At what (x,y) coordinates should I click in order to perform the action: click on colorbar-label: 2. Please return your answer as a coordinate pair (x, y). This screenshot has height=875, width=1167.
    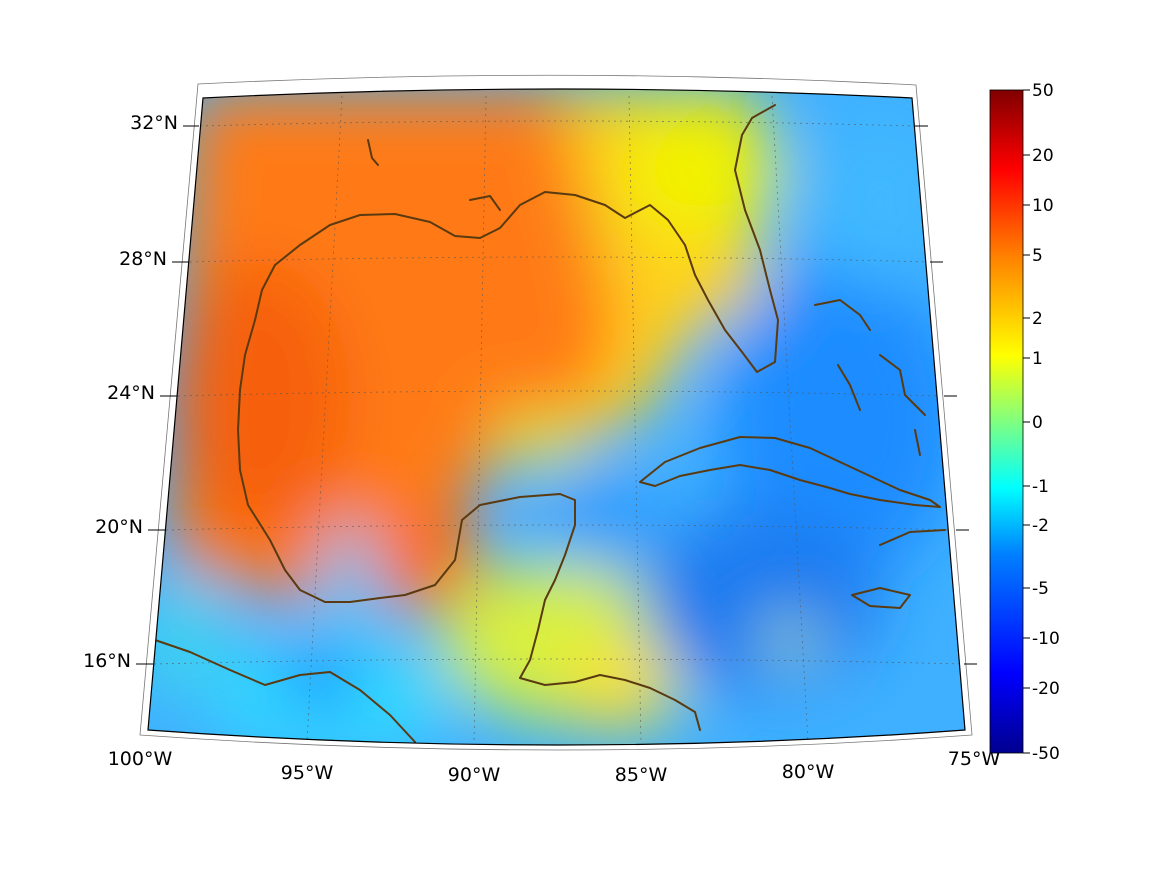
    Looking at the image, I should click on (1037, 319).